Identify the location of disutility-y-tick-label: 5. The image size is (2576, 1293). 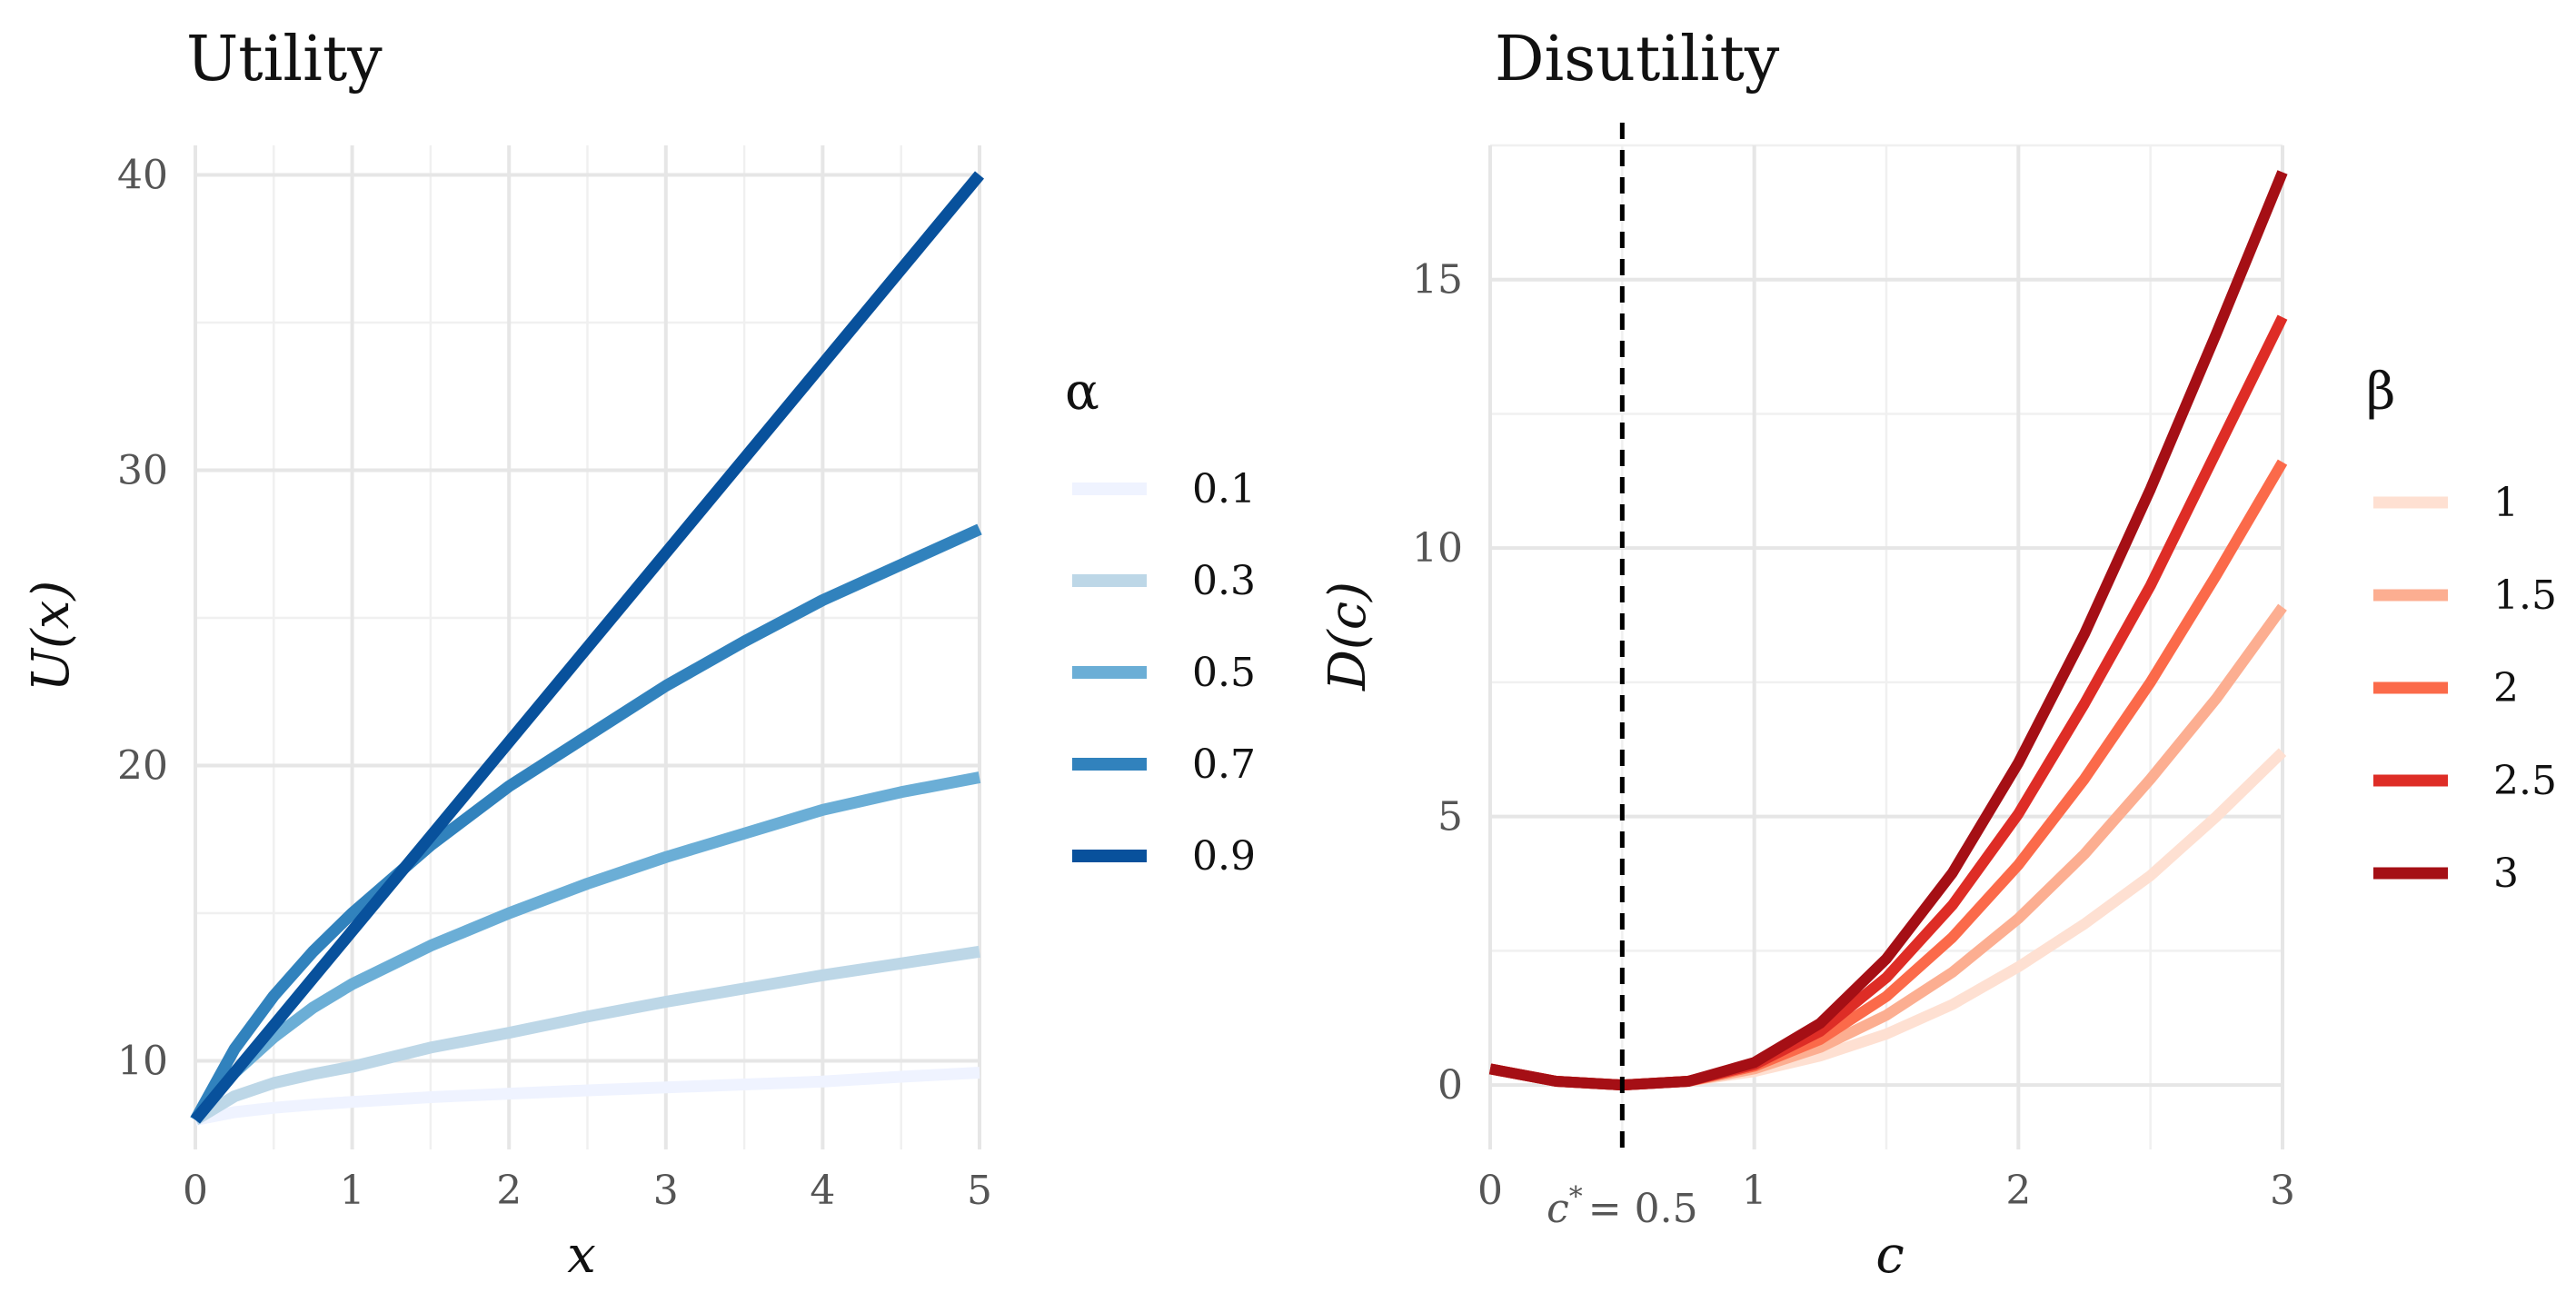
(1450, 817).